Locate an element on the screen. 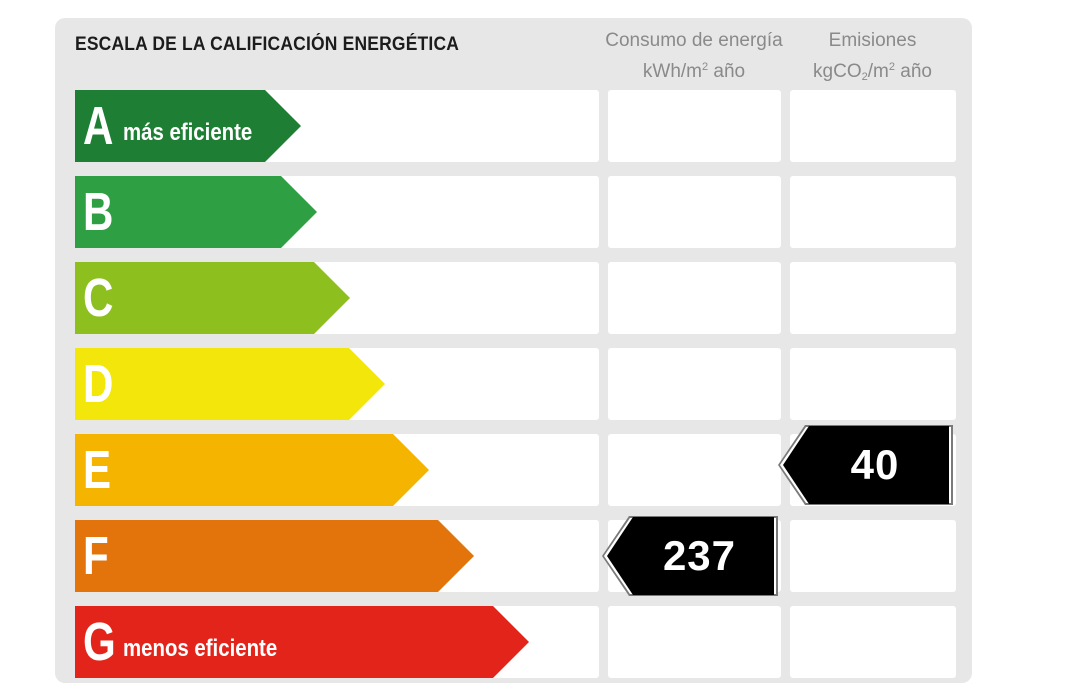 This screenshot has width=1080, height=700. emisiones-value: 40 is located at coordinates (875, 464).